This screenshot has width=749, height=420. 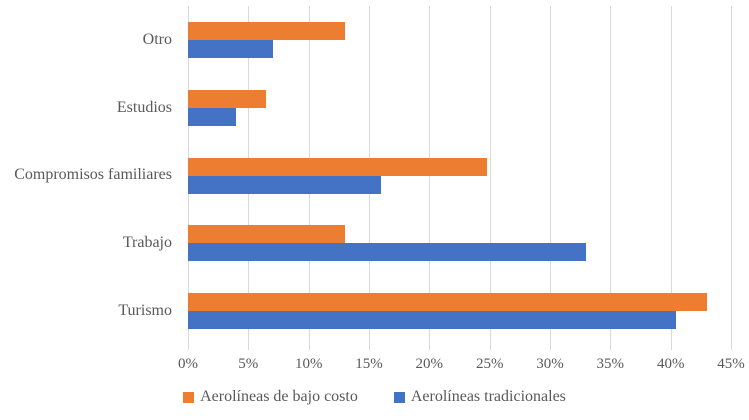 I want to click on legend-item-bajo-costo: Aerolíneas de bajo costo, so click(x=270, y=397).